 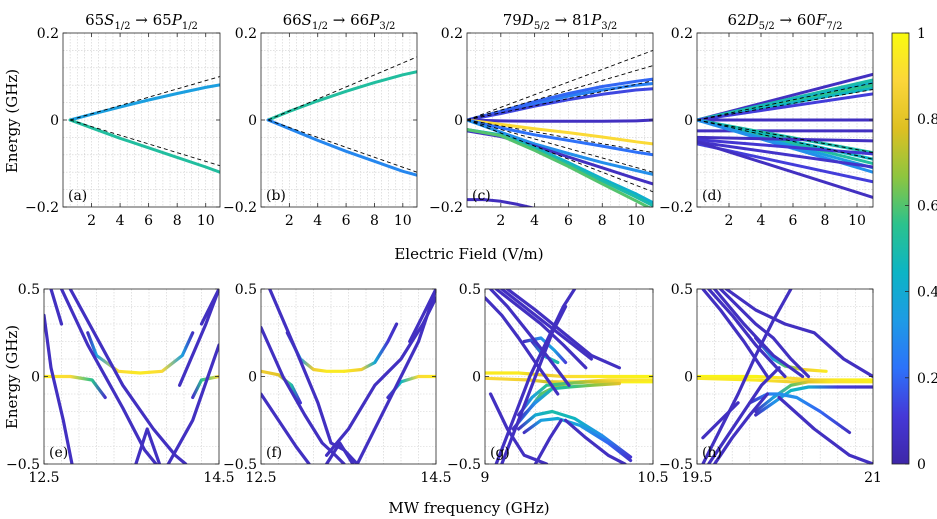 I want to click on grid, so click(x=141, y=120).